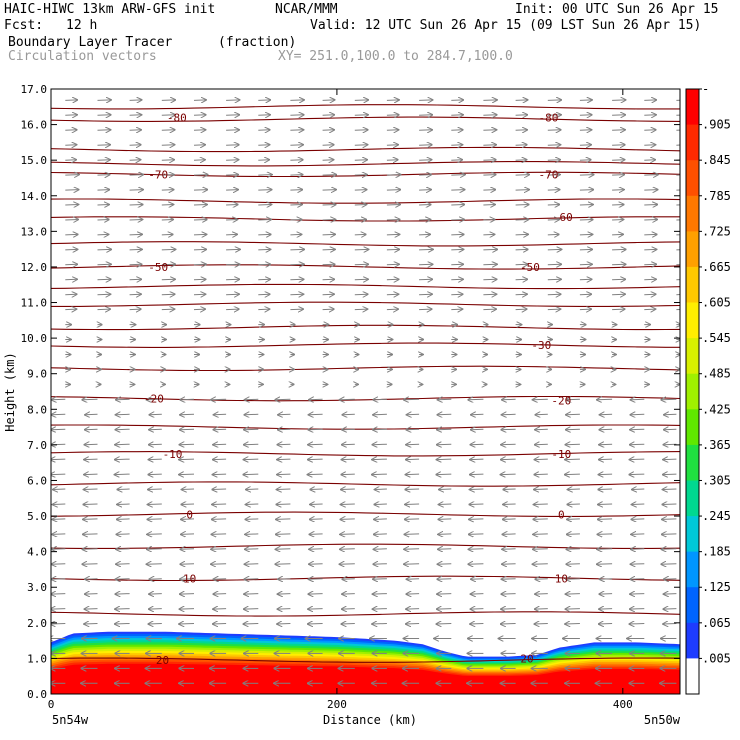 The image size is (740, 740). I want to click on colorbar-label: .185, so click(716, 552).